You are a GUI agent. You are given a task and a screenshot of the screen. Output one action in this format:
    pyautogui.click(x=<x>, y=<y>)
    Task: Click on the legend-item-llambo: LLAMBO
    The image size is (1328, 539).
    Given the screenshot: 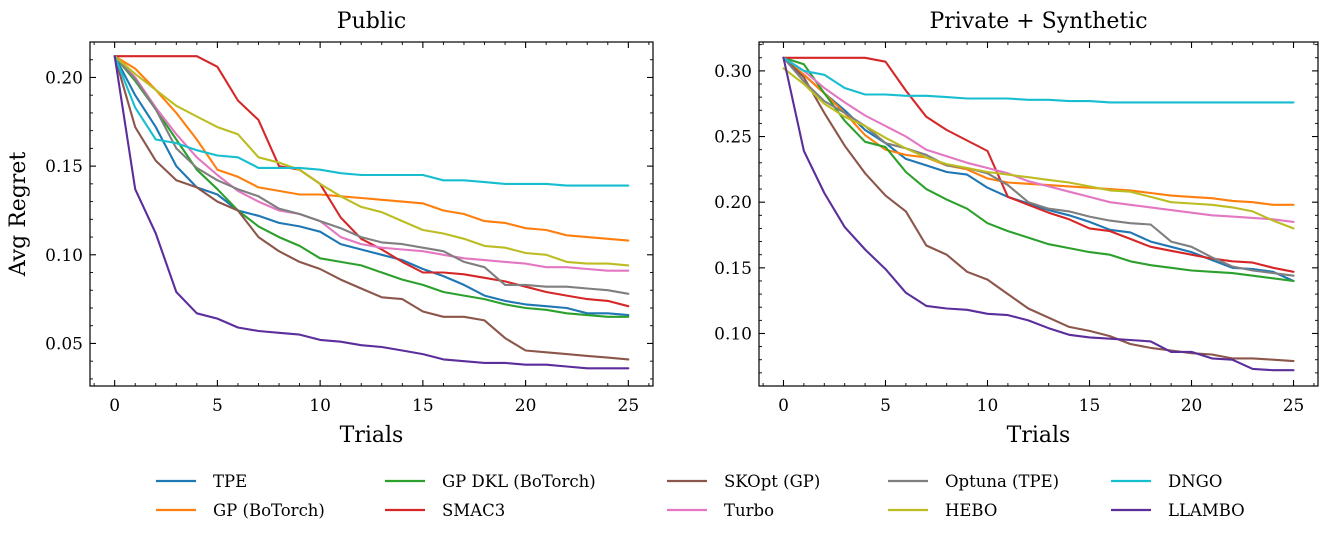 What is the action you would take?
    pyautogui.click(x=1178, y=510)
    